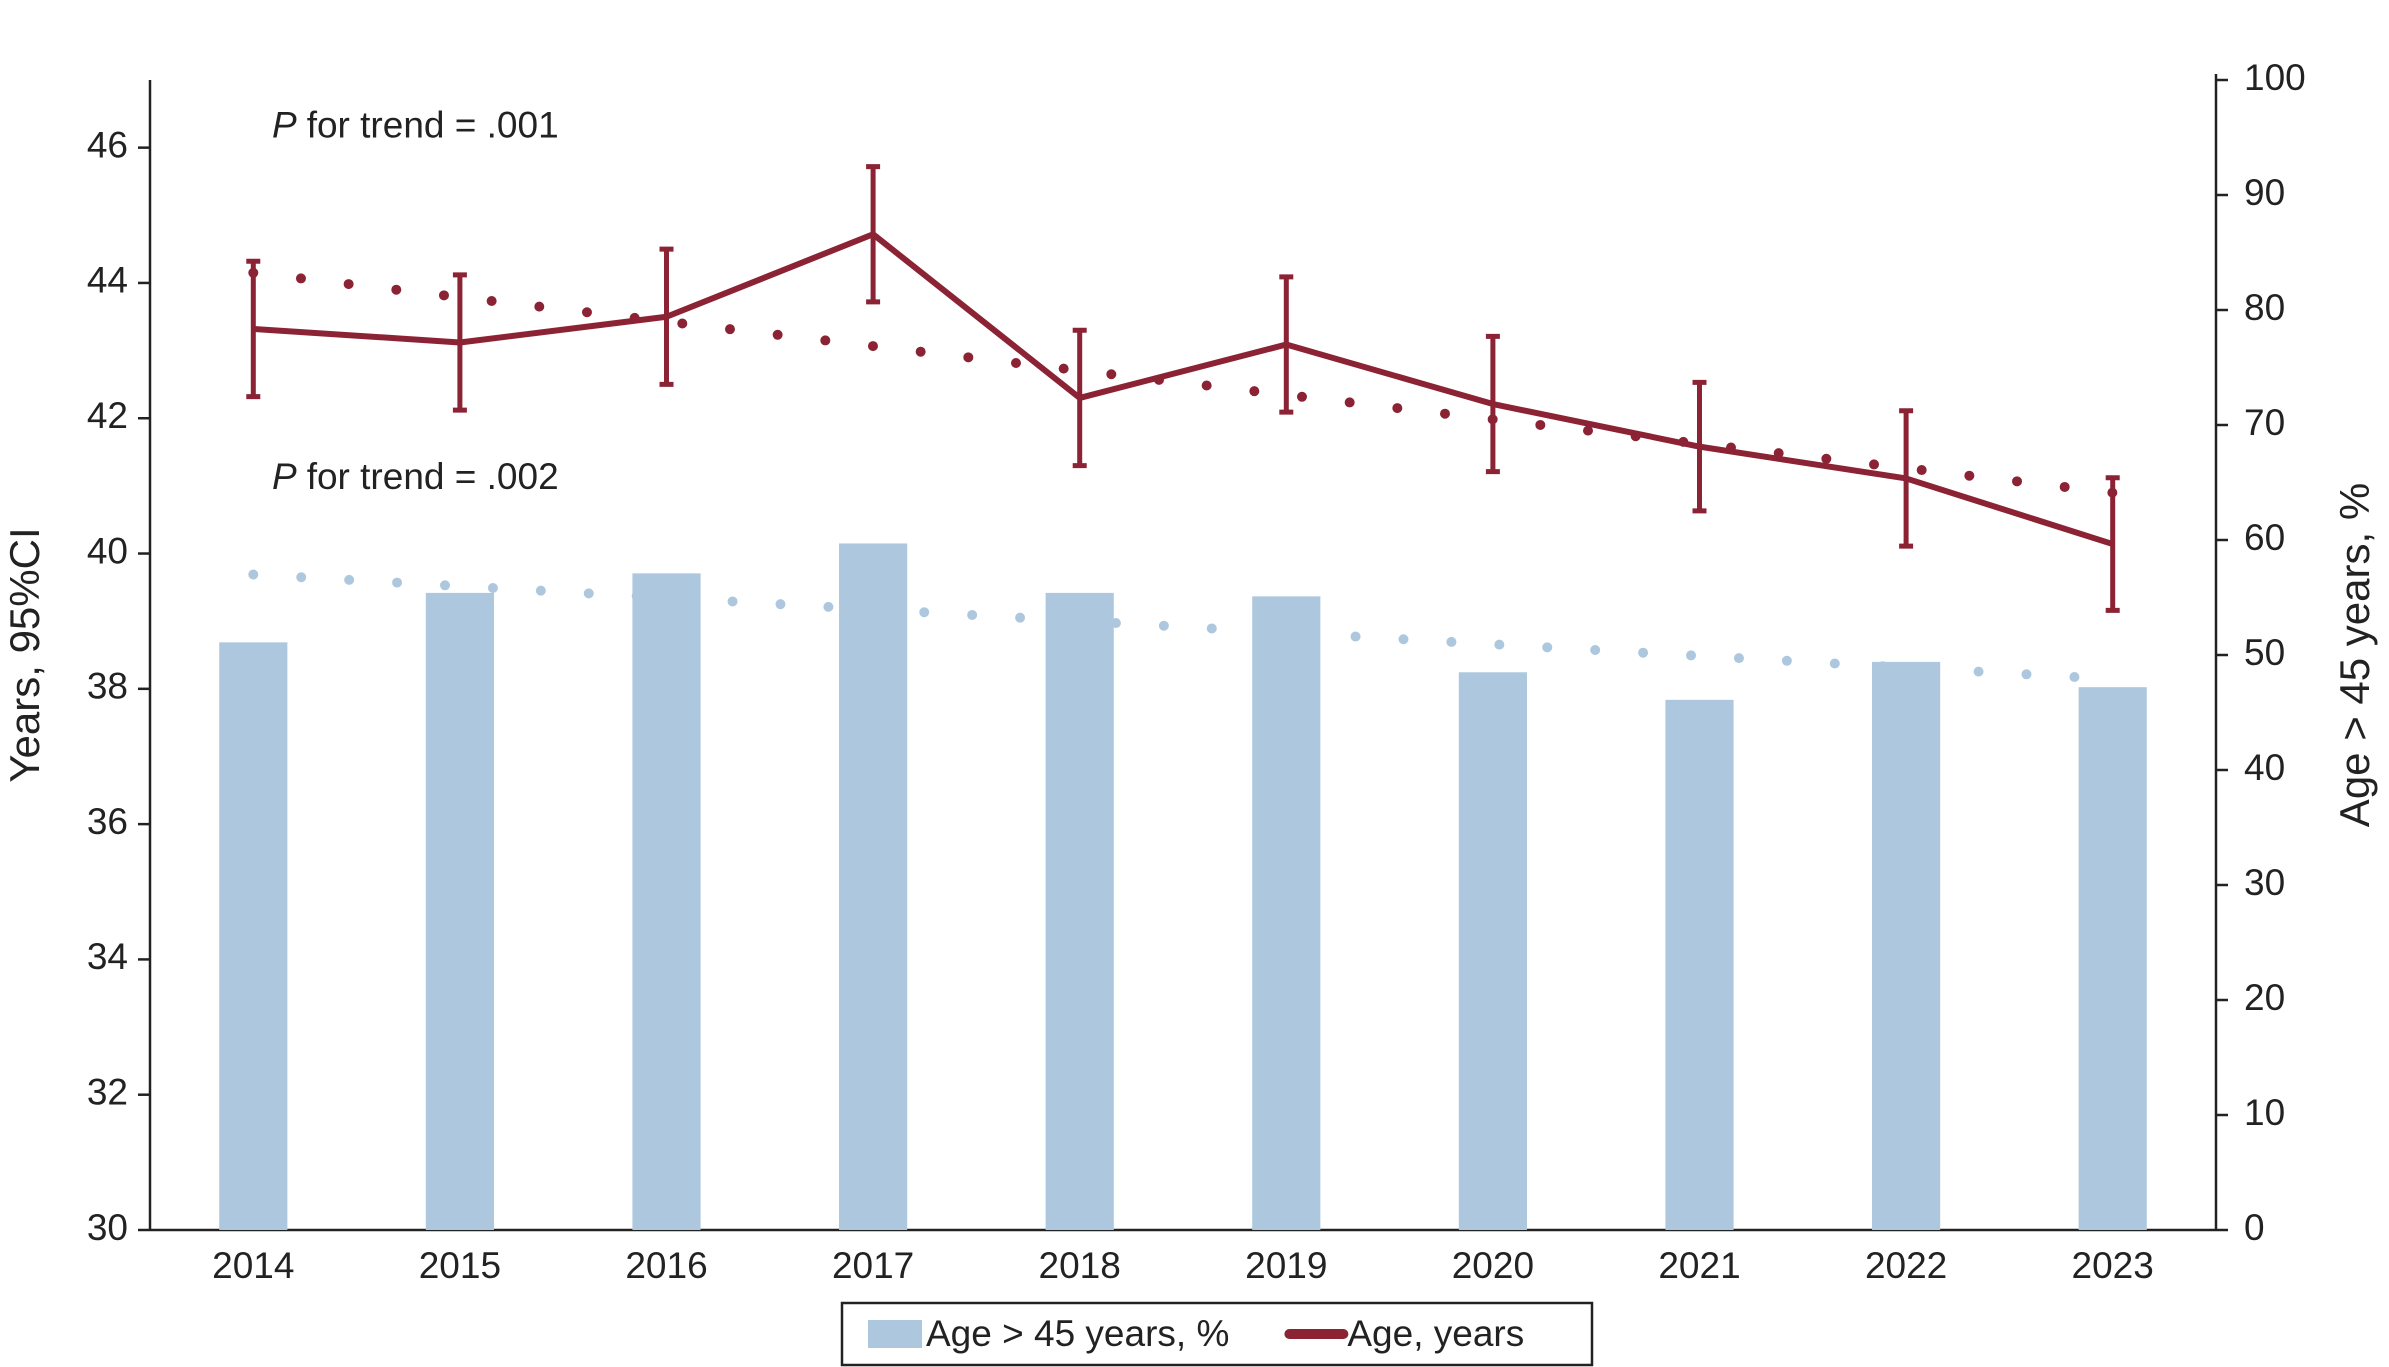 Image resolution: width=2389 pixels, height=1367 pixels. Describe the element at coordinates (107, 956) in the screenshot. I see `y-tick-label: 34` at that location.